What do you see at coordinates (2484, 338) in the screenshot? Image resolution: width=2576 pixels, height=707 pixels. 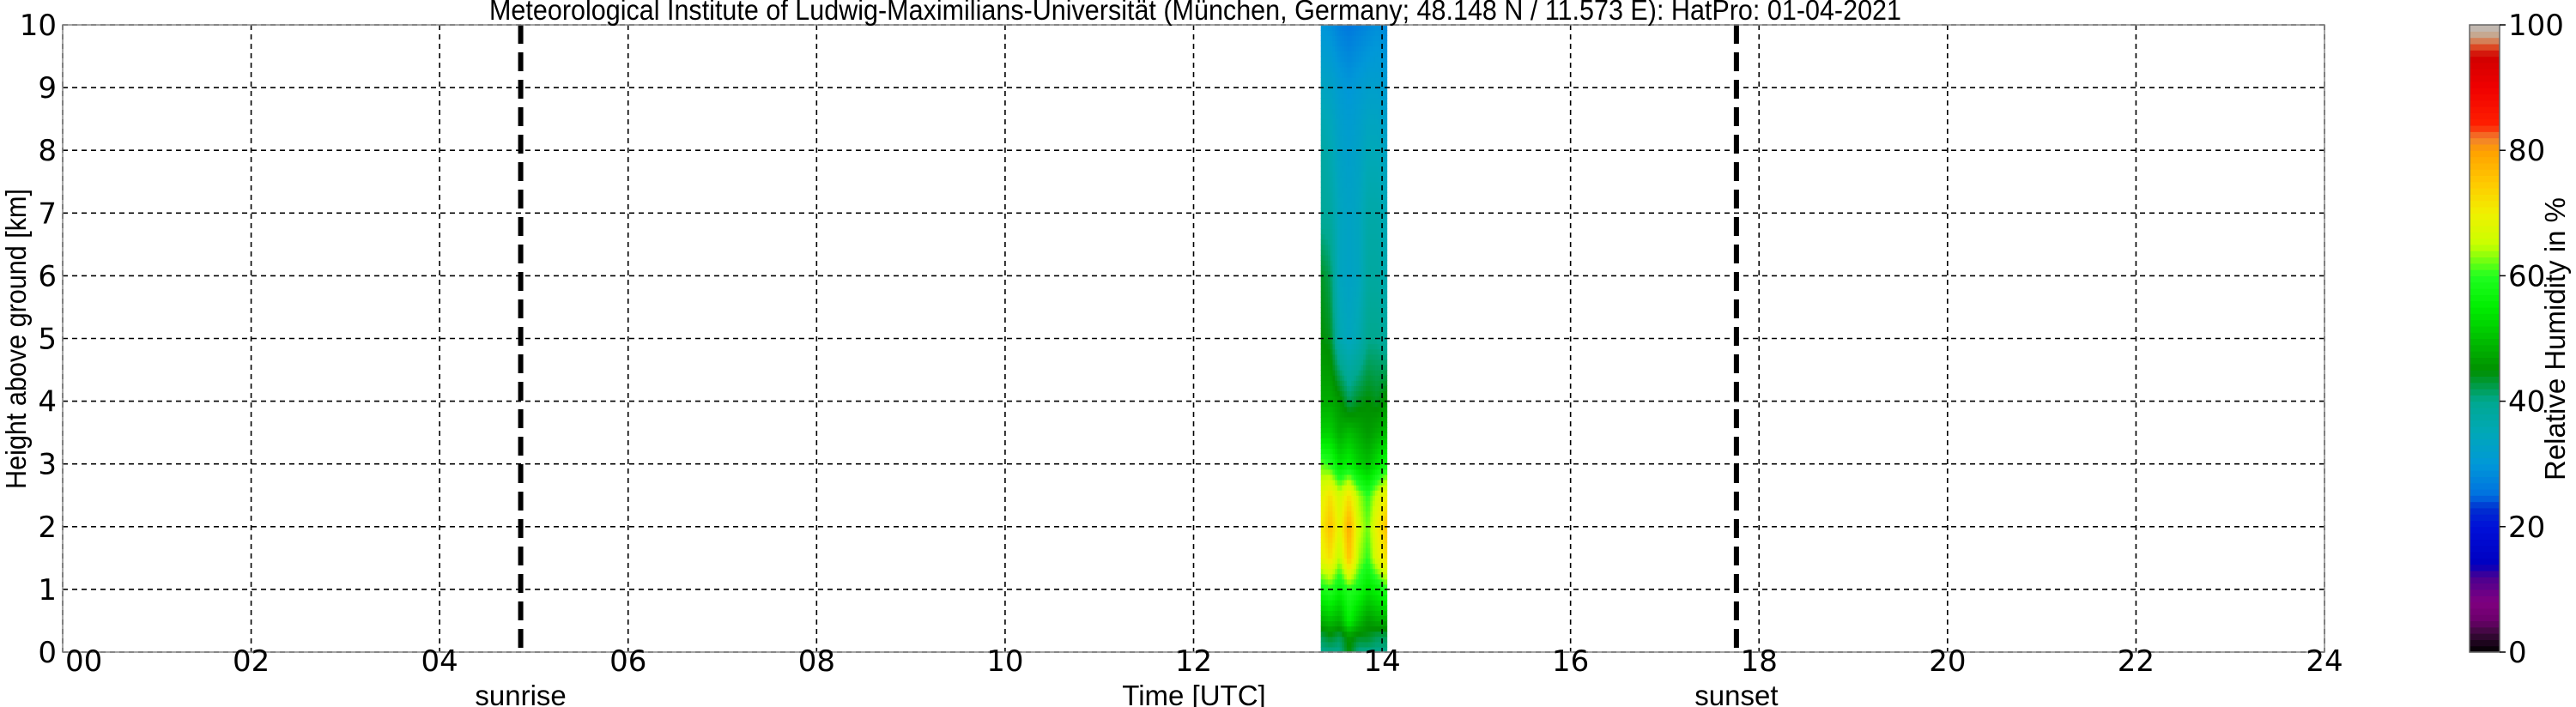 I see `colorbar-frame` at bounding box center [2484, 338].